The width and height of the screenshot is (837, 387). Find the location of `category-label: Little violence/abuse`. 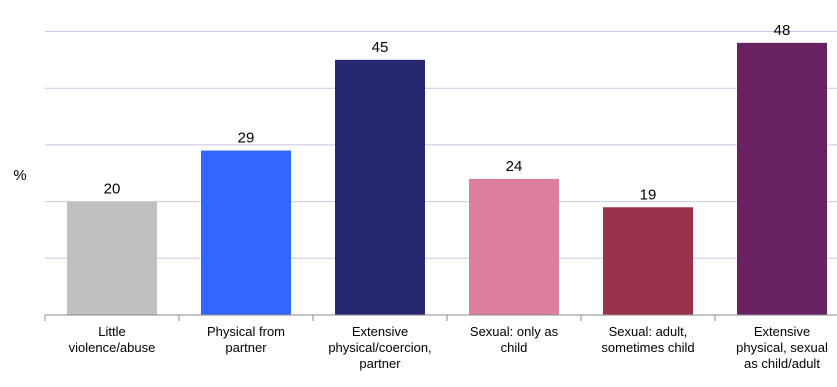

category-label: Little violence/abuse is located at coordinates (112, 339).